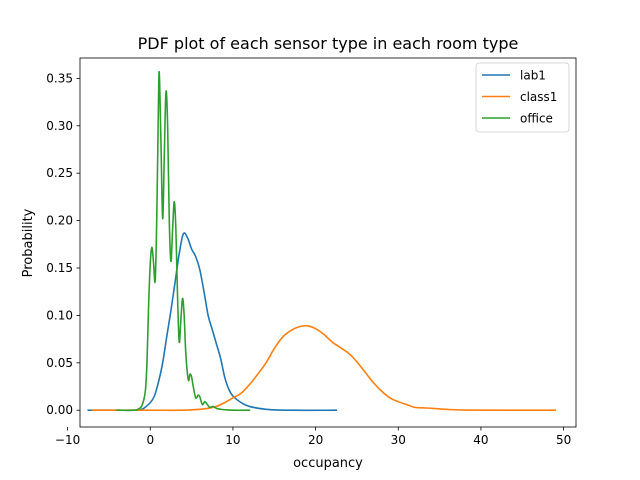 The image size is (640, 480). What do you see at coordinates (59, 126) in the screenshot?
I see `y-tick-label: 0.30` at bounding box center [59, 126].